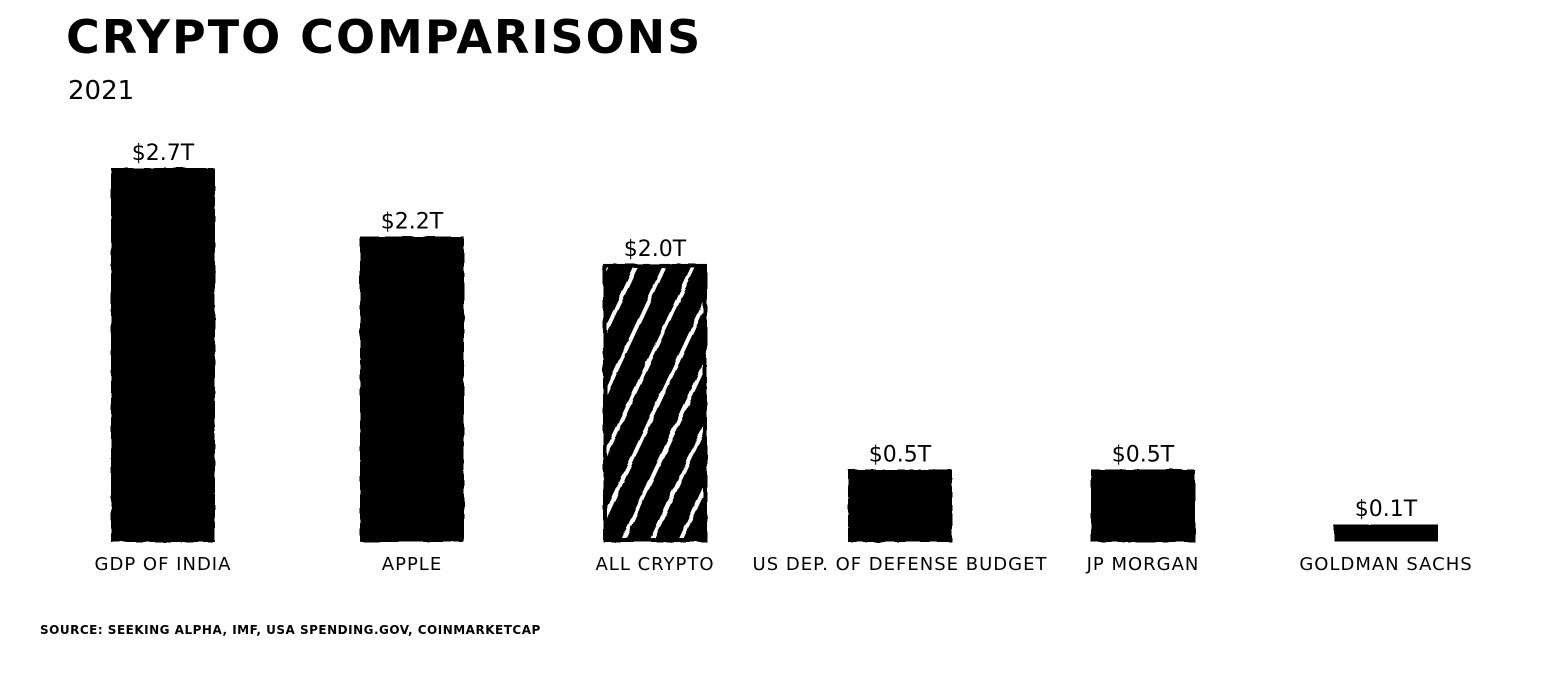  I want to click on chart-subtitle: 2021, so click(101, 91).